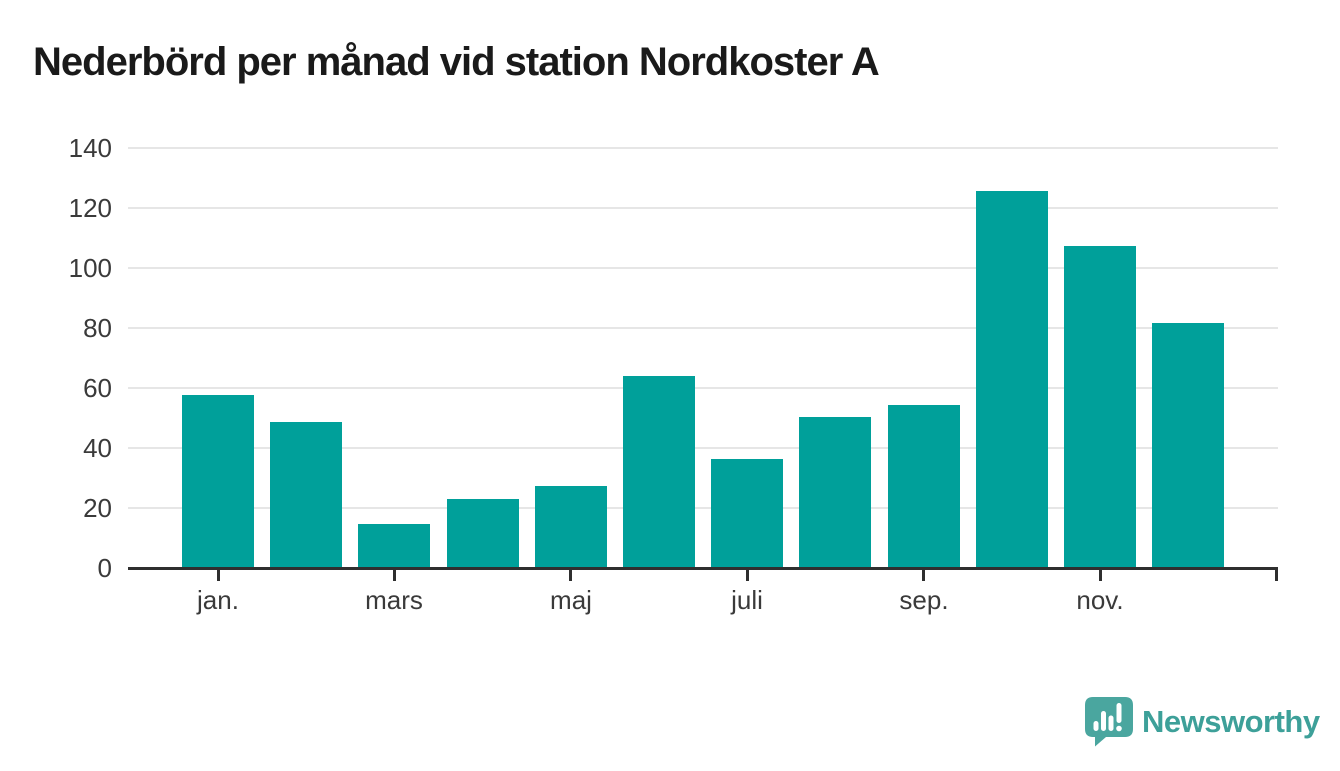 The image size is (1340, 771). I want to click on bar-juli, so click(747, 513).